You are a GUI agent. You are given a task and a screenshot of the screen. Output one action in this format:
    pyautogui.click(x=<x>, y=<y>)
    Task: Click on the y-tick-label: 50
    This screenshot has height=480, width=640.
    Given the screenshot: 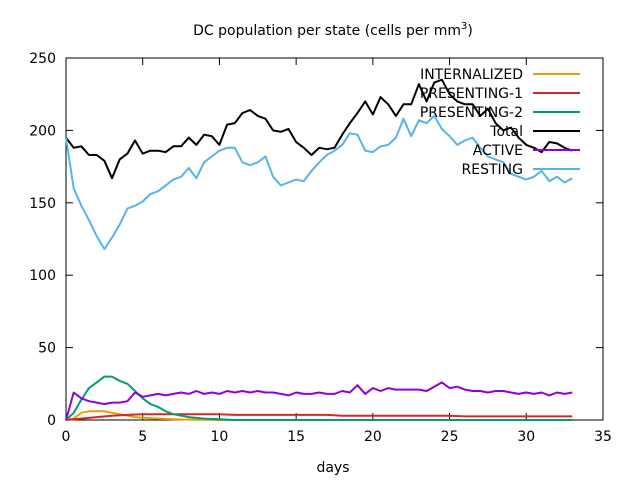 What is the action you would take?
    pyautogui.click(x=47, y=349)
    